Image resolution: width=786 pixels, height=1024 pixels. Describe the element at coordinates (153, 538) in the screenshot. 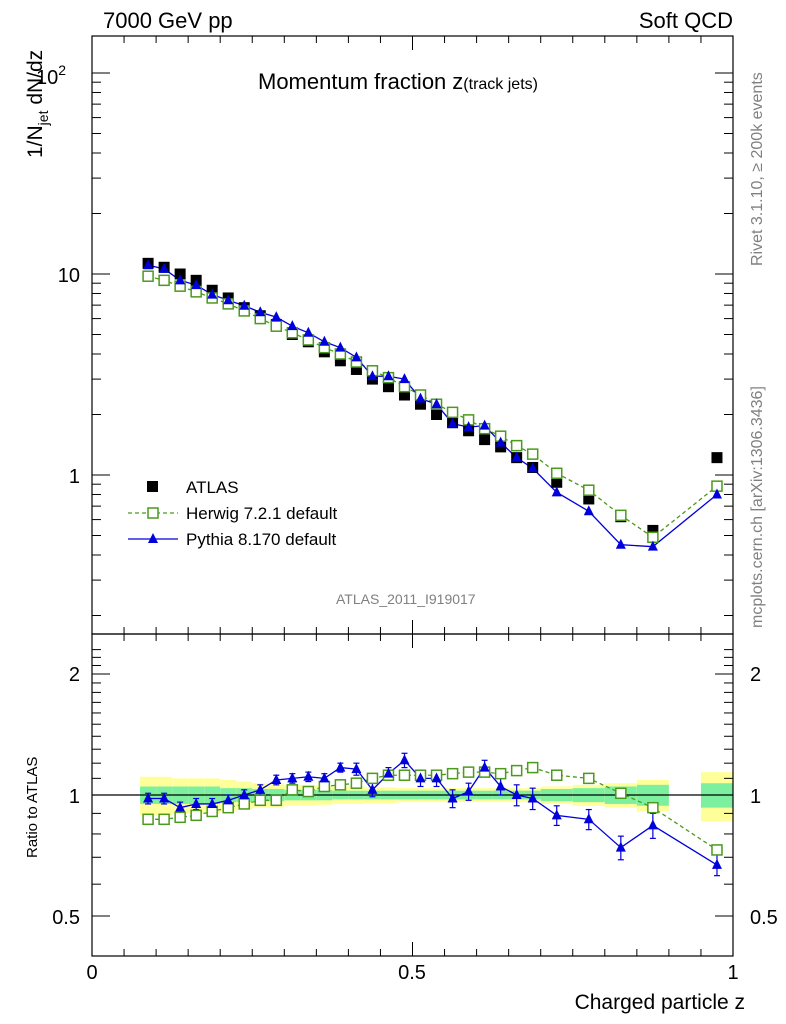

I see `legend-marker-pythia` at that location.